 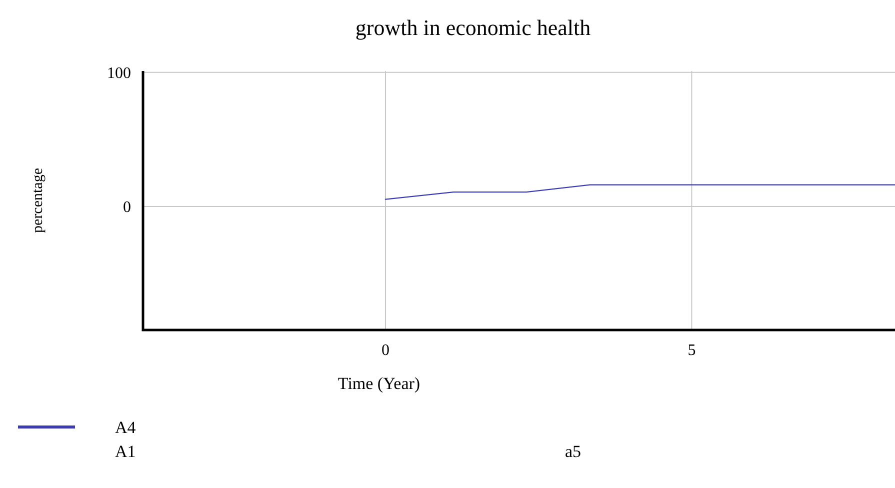 I want to click on x-tick-label: 5, so click(x=692, y=350).